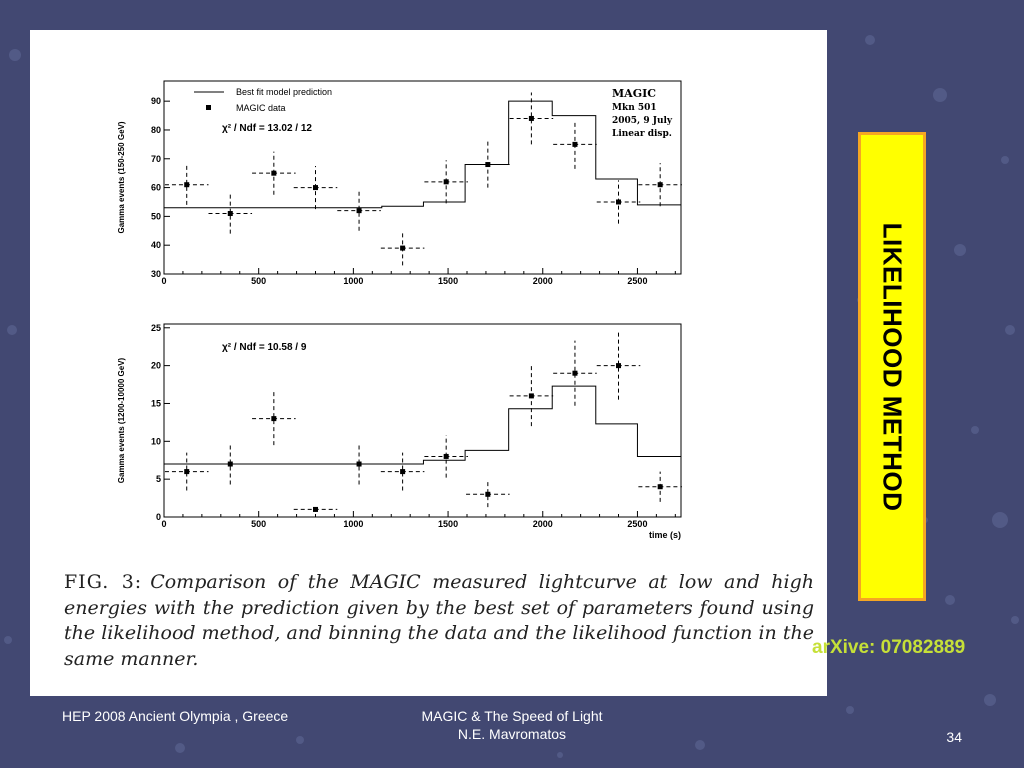  What do you see at coordinates (121, 420) in the screenshot?
I see `y-axis-label: Gamma events (1200-10000 GeV)` at bounding box center [121, 420].